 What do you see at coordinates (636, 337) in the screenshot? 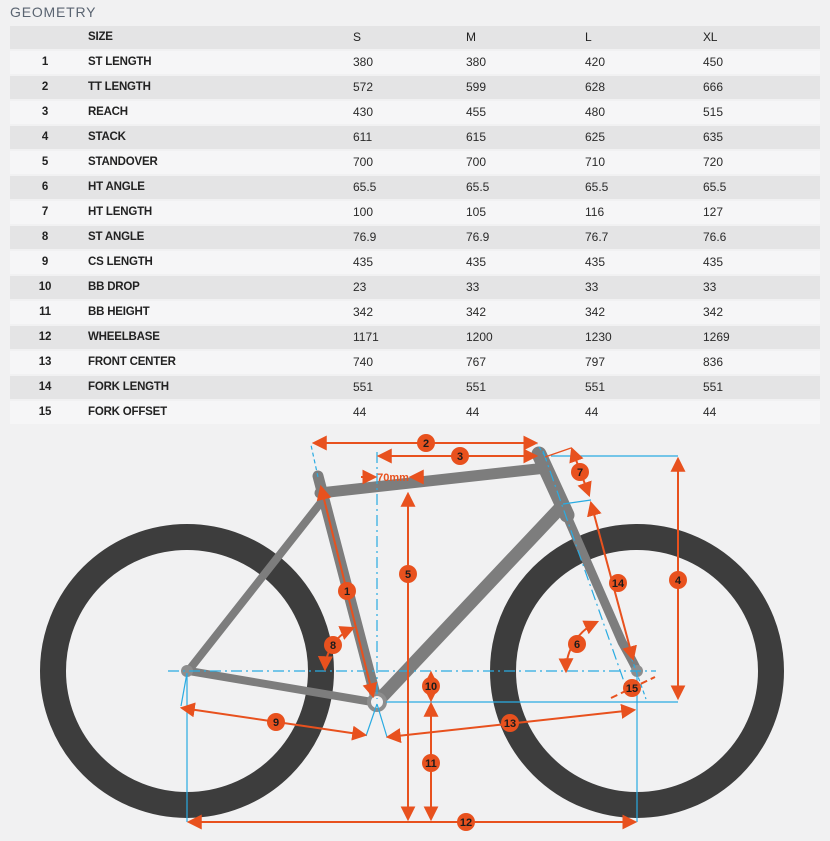
I see `value-cell: 1230` at bounding box center [636, 337].